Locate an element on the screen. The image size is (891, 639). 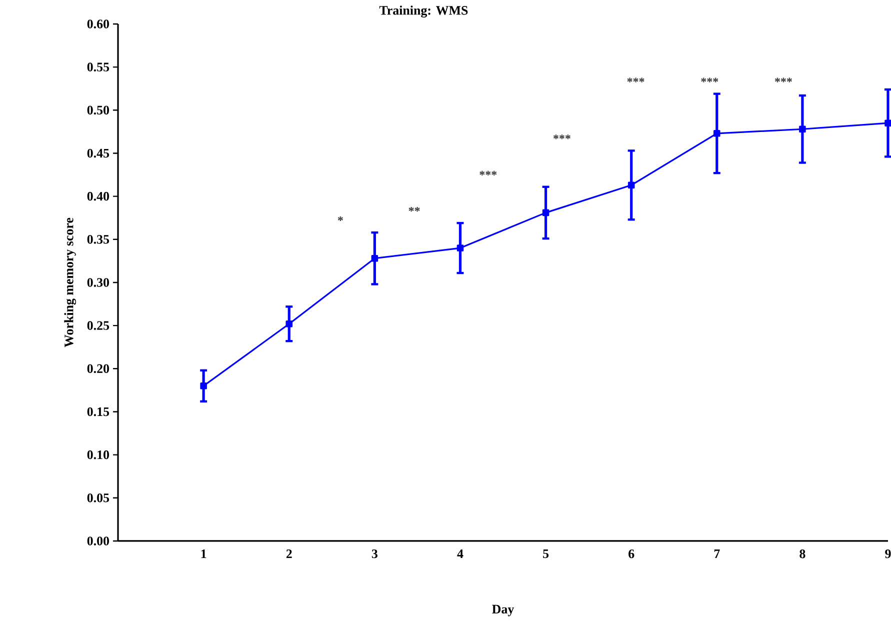
annotation: * is located at coordinates (340, 219).